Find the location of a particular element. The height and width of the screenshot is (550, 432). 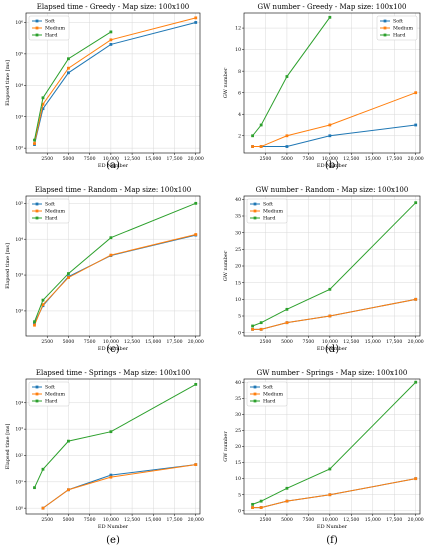

y-axis-label: GW number is located at coordinates (226, 265).